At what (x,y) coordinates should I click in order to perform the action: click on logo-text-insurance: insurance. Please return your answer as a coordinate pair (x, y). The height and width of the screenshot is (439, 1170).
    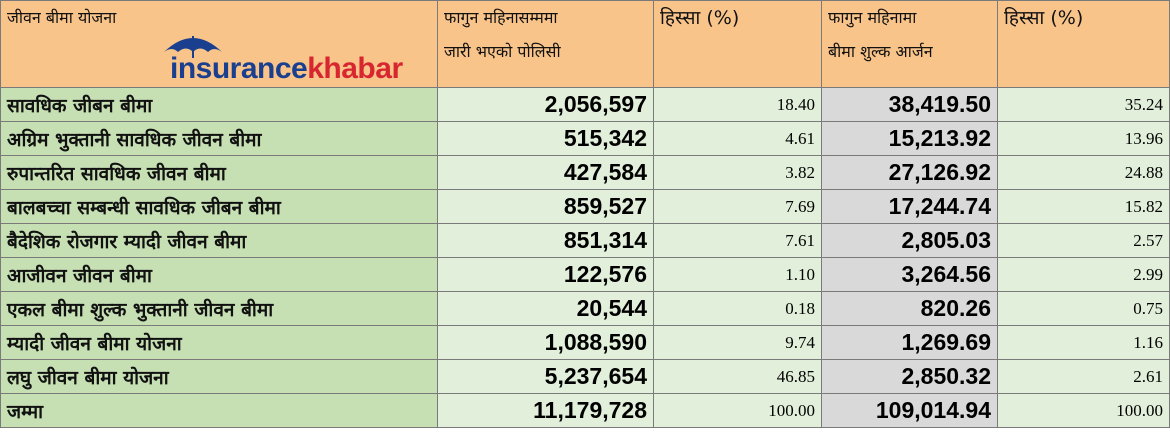
    Looking at the image, I should click on (239, 68).